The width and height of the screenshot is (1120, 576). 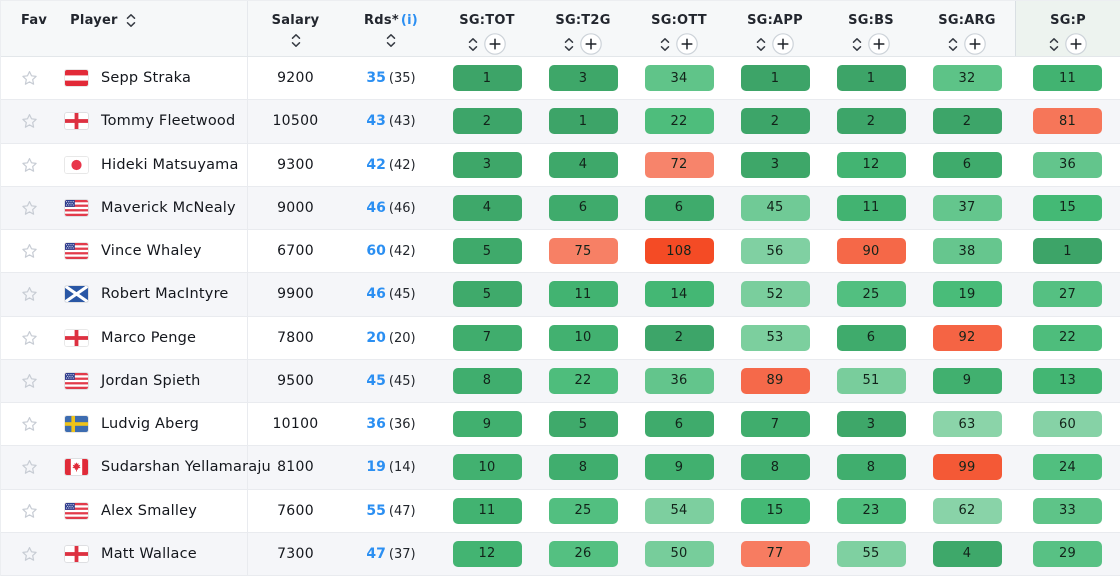 What do you see at coordinates (170, 164) in the screenshot?
I see `player-name: Hideki Matsuyama` at bounding box center [170, 164].